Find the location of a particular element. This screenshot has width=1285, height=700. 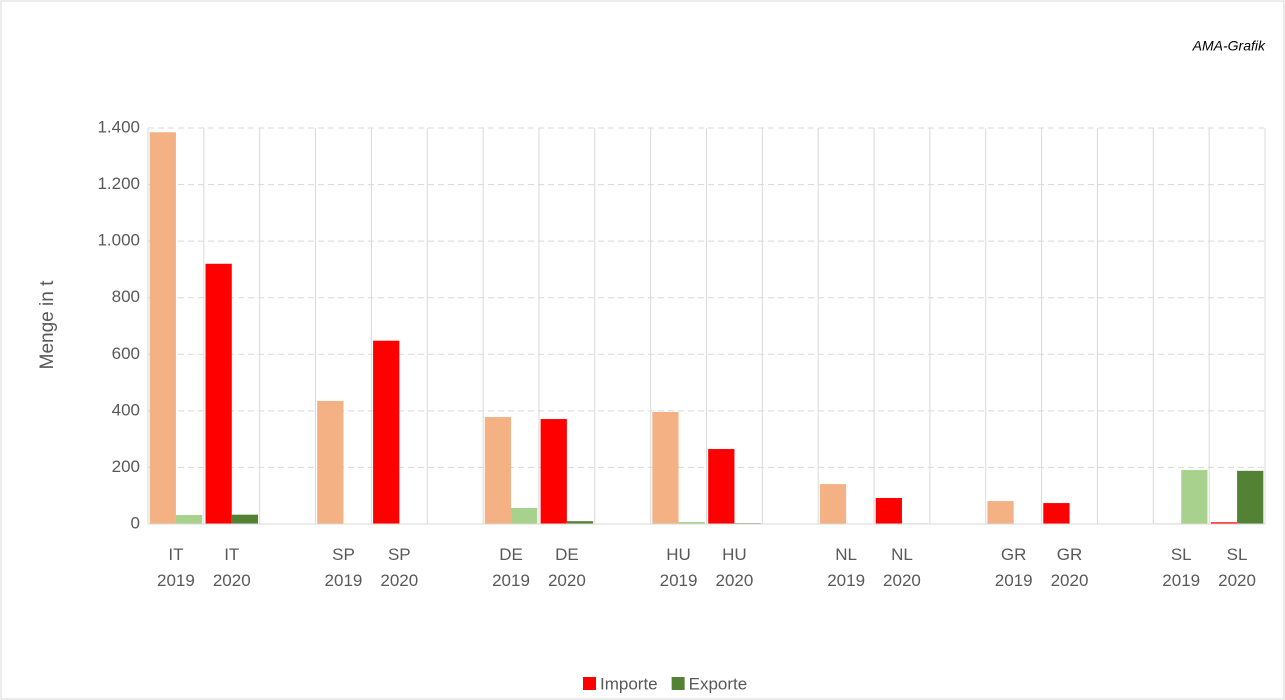

x-tick-label: SL 2020 is located at coordinates (1237, 567).